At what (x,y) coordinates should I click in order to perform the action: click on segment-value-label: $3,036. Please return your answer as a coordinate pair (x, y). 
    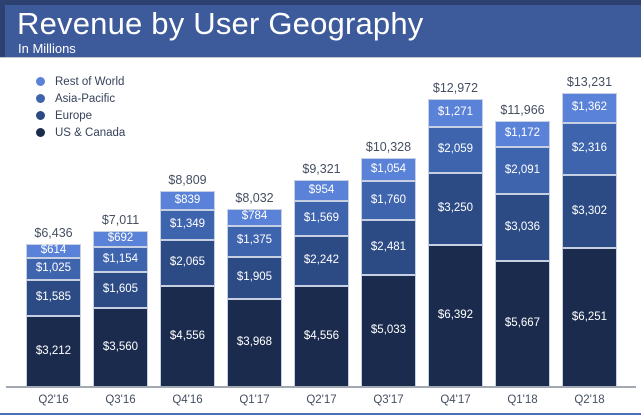
    Looking at the image, I should click on (522, 226).